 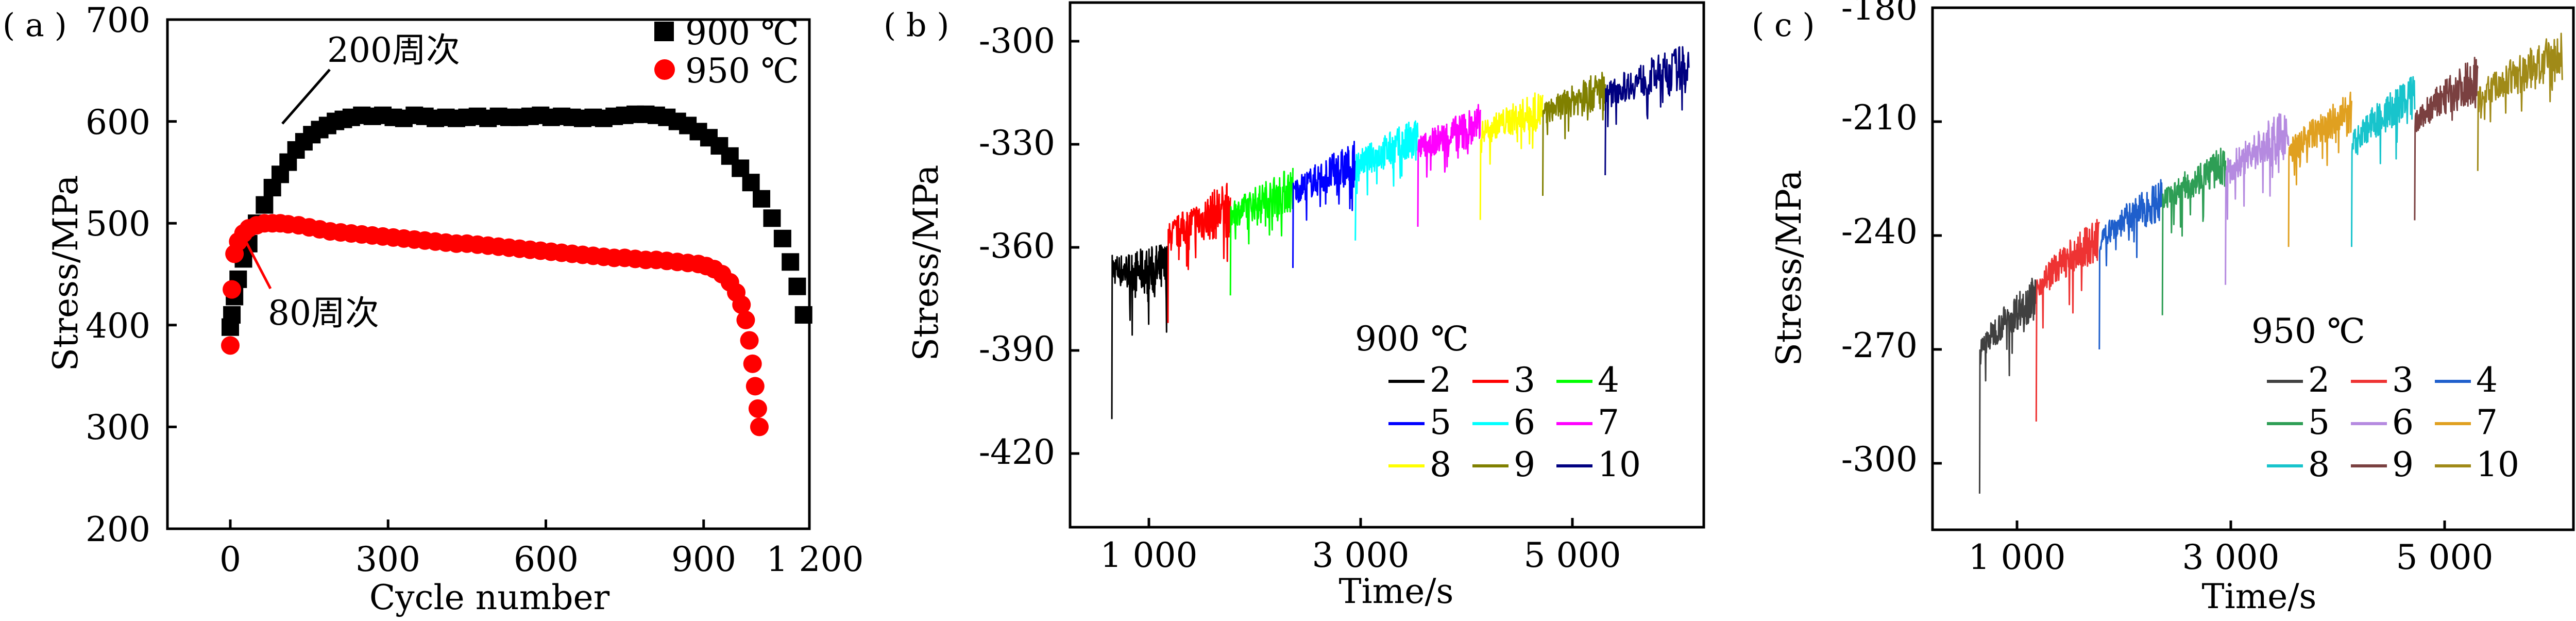 What do you see at coordinates (230, 559) in the screenshot?
I see `panel-a-xtick-0: 0` at bounding box center [230, 559].